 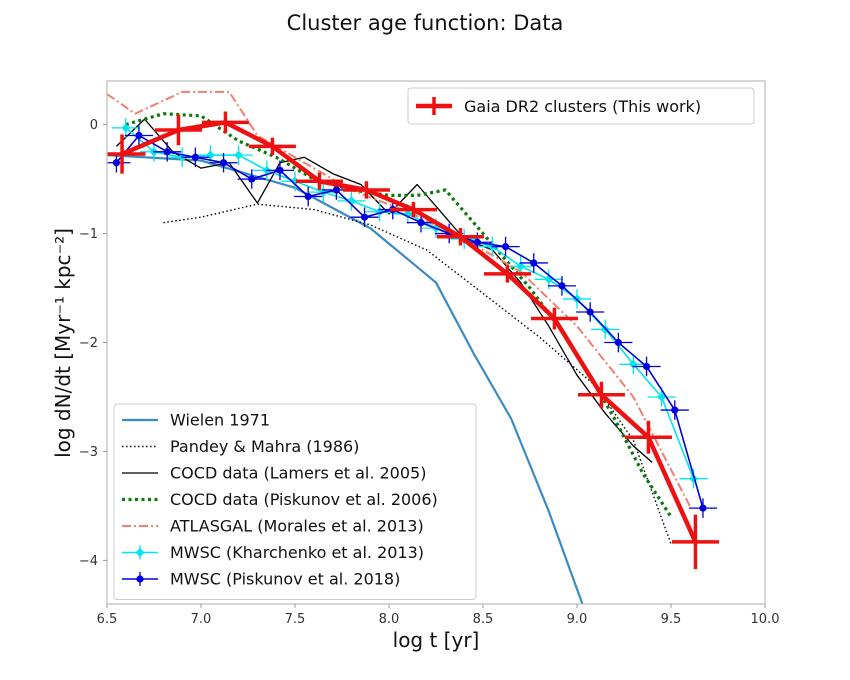 I want to click on legend-label: Wielen 1971, so click(x=220, y=420).